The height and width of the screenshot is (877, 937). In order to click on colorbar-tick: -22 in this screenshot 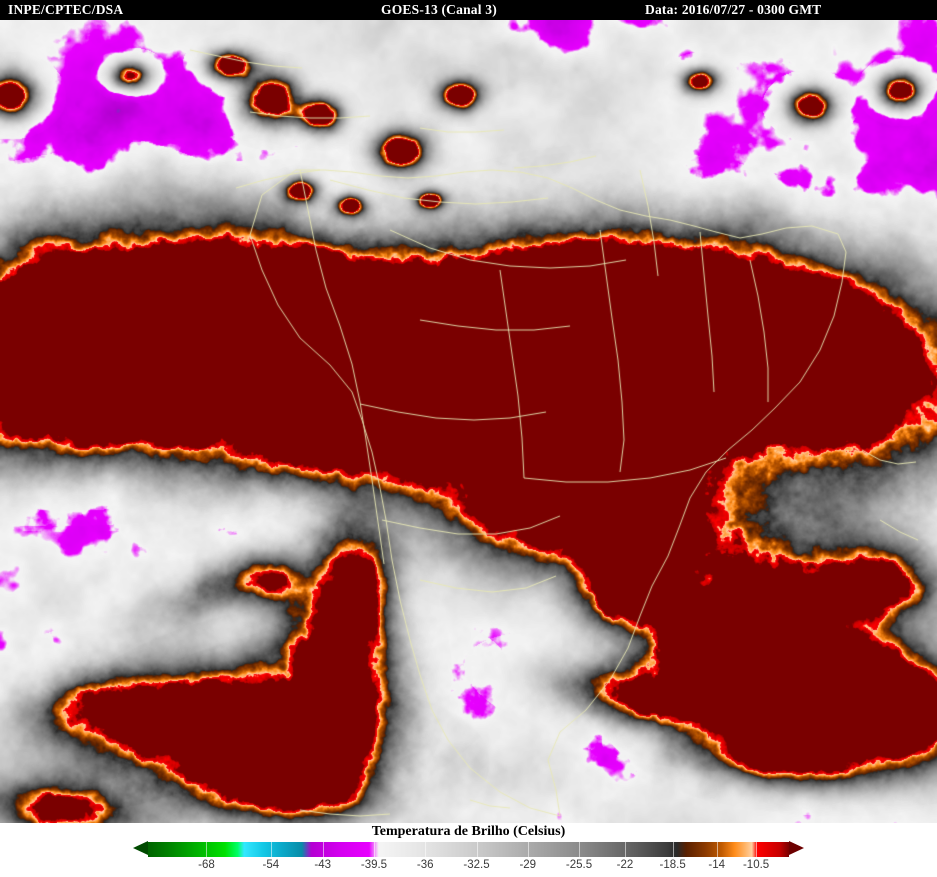, I will do `click(625, 865)`.